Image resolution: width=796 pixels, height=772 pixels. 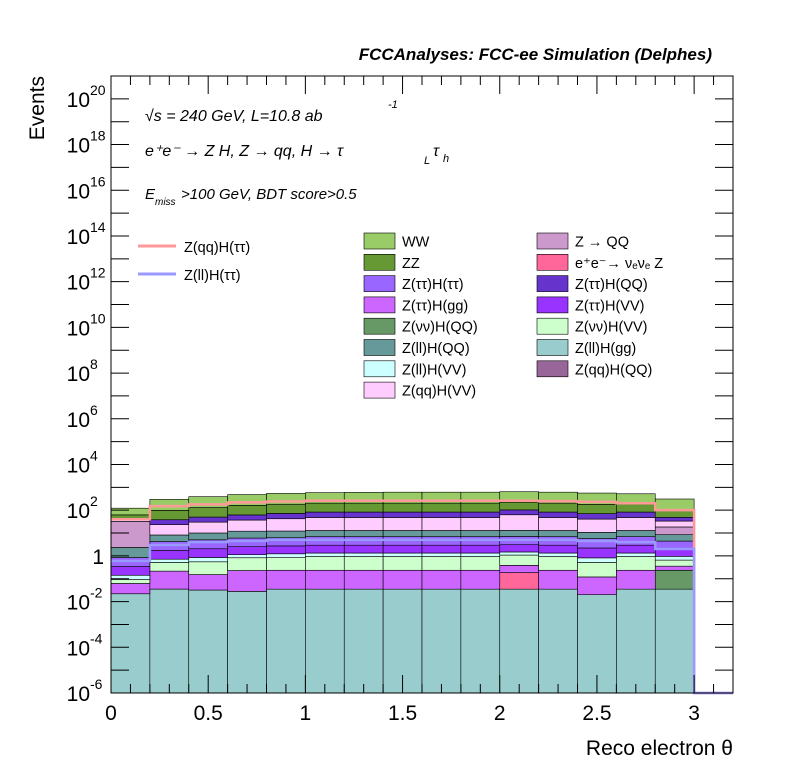 What do you see at coordinates (411, 264) in the screenshot?
I see `legend-label-ZZ: ZZ` at bounding box center [411, 264].